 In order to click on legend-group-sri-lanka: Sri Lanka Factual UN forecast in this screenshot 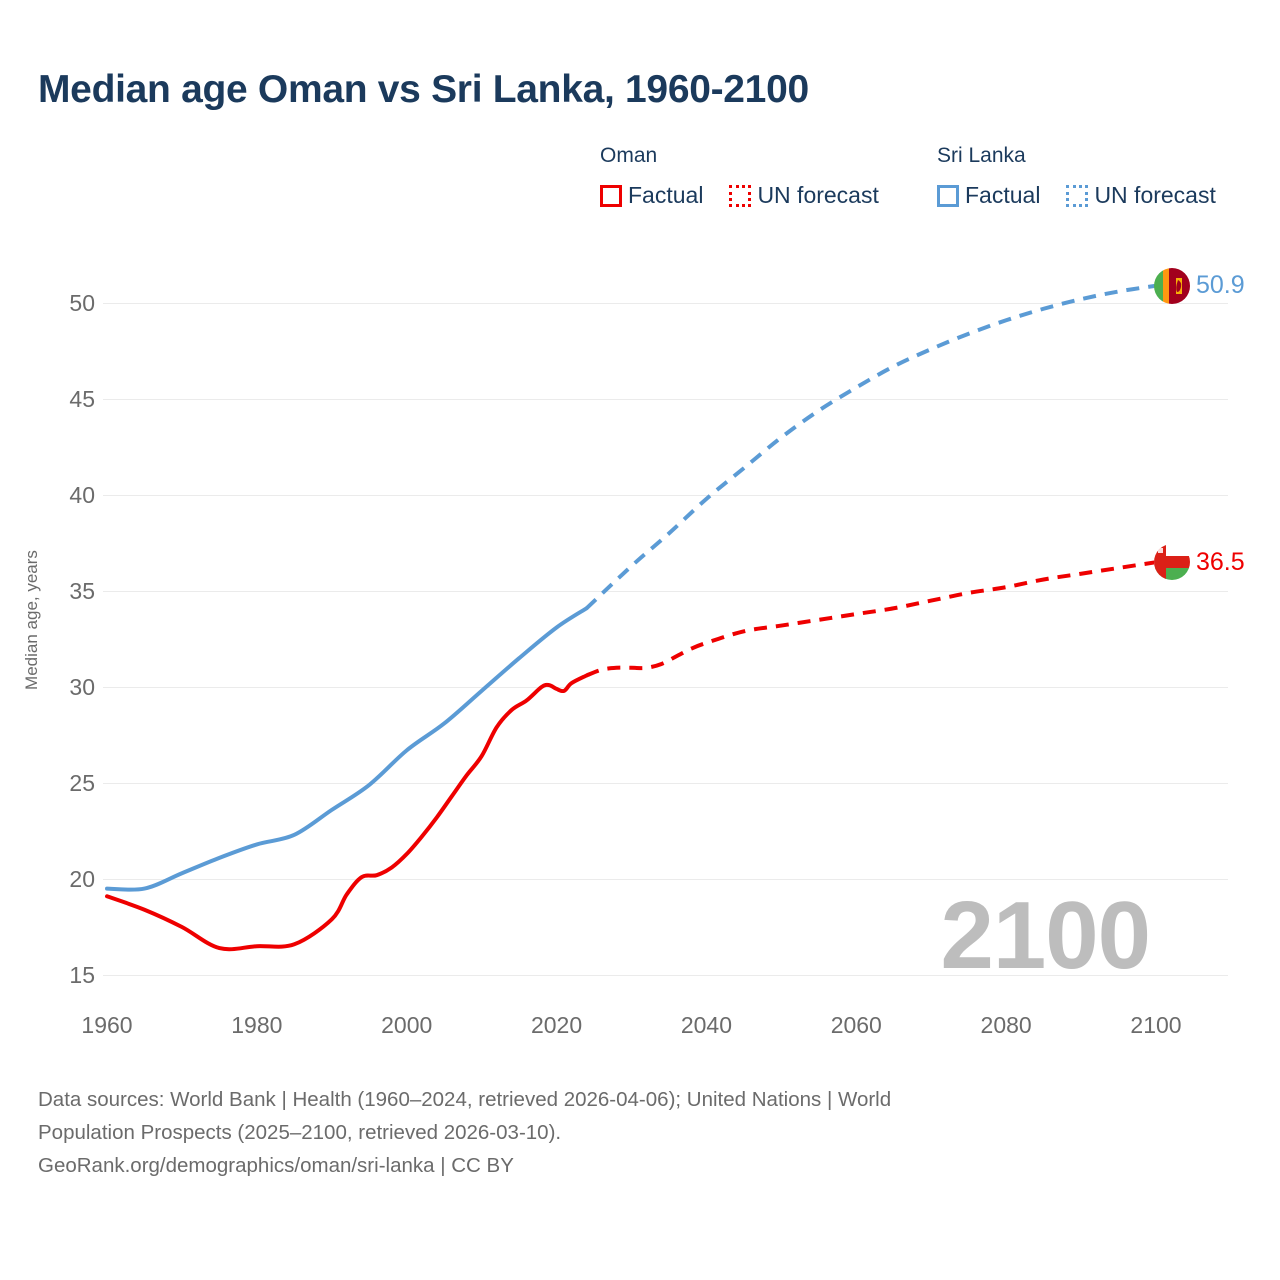, I will do `click(1076, 176)`.